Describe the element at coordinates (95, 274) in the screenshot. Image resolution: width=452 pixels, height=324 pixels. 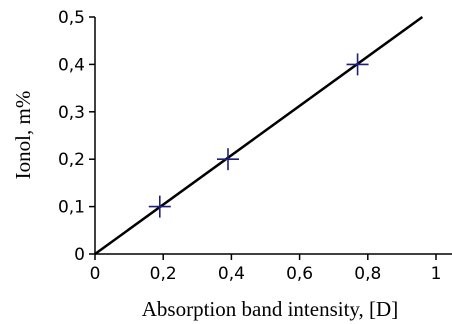
I see `x-tick-label: 0` at that location.